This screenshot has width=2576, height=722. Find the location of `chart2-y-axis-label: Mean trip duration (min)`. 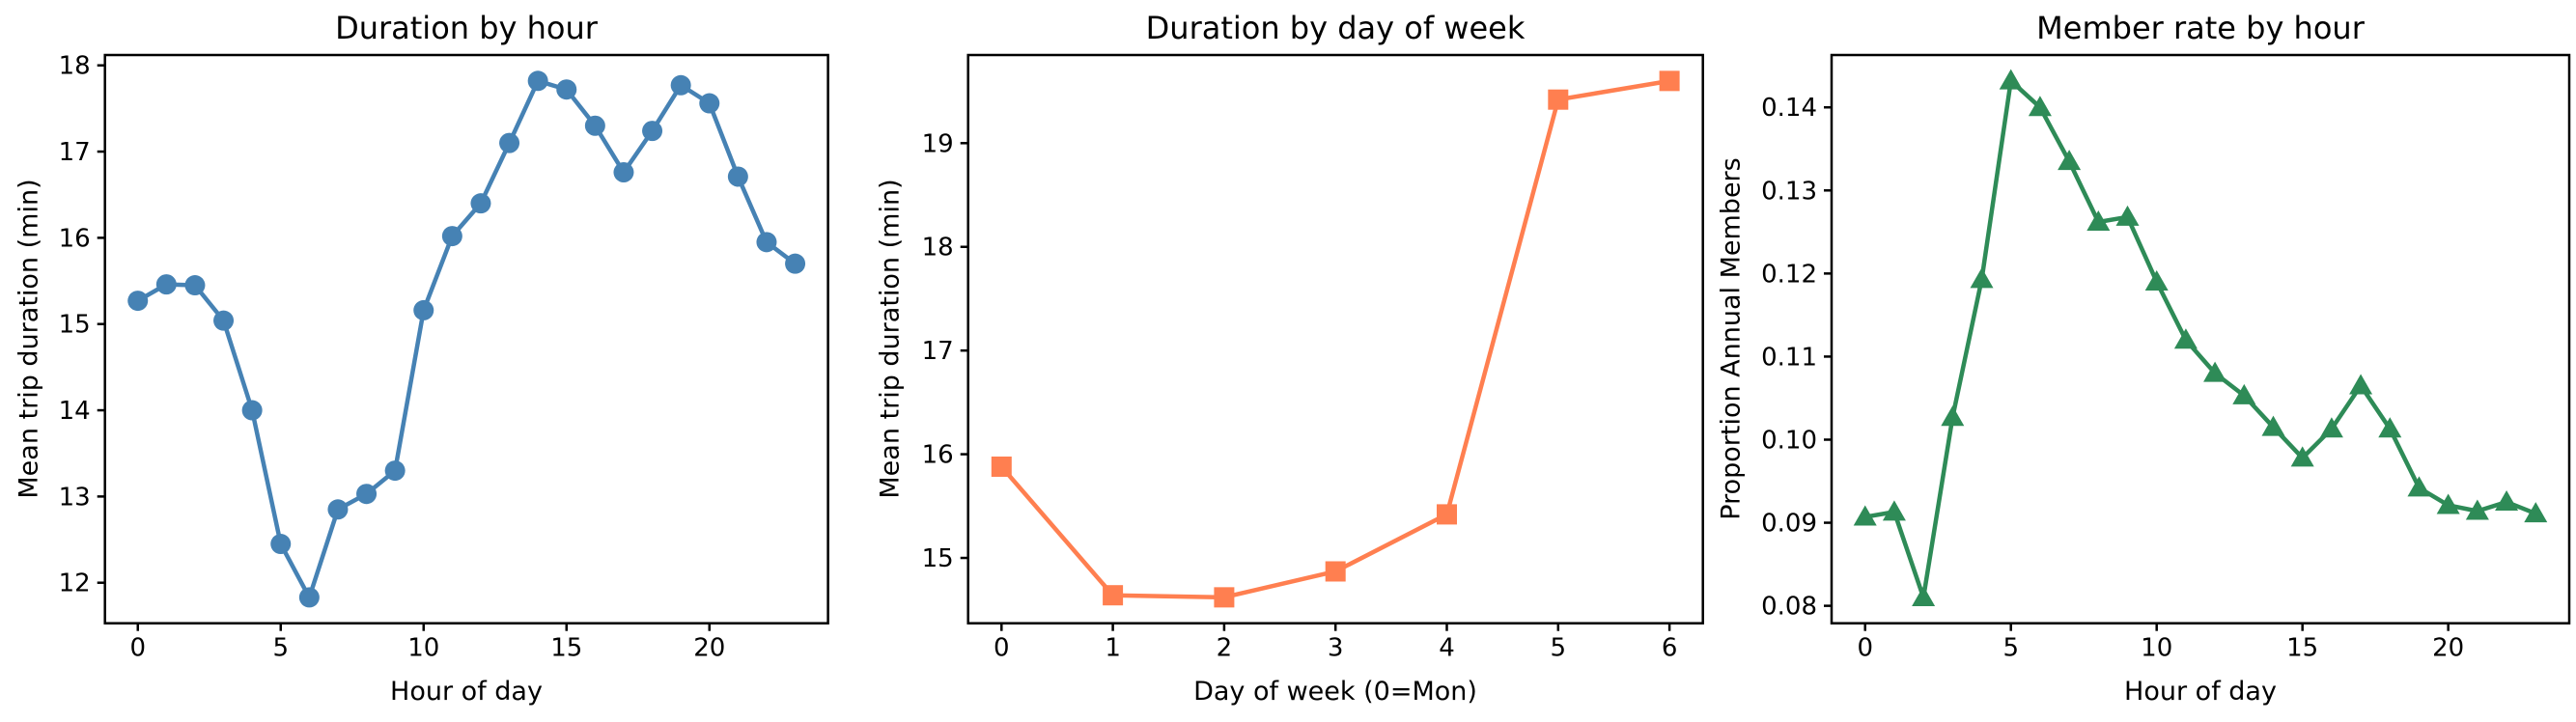

chart2-y-axis-label: Mean trip duration (min) is located at coordinates (891, 339).